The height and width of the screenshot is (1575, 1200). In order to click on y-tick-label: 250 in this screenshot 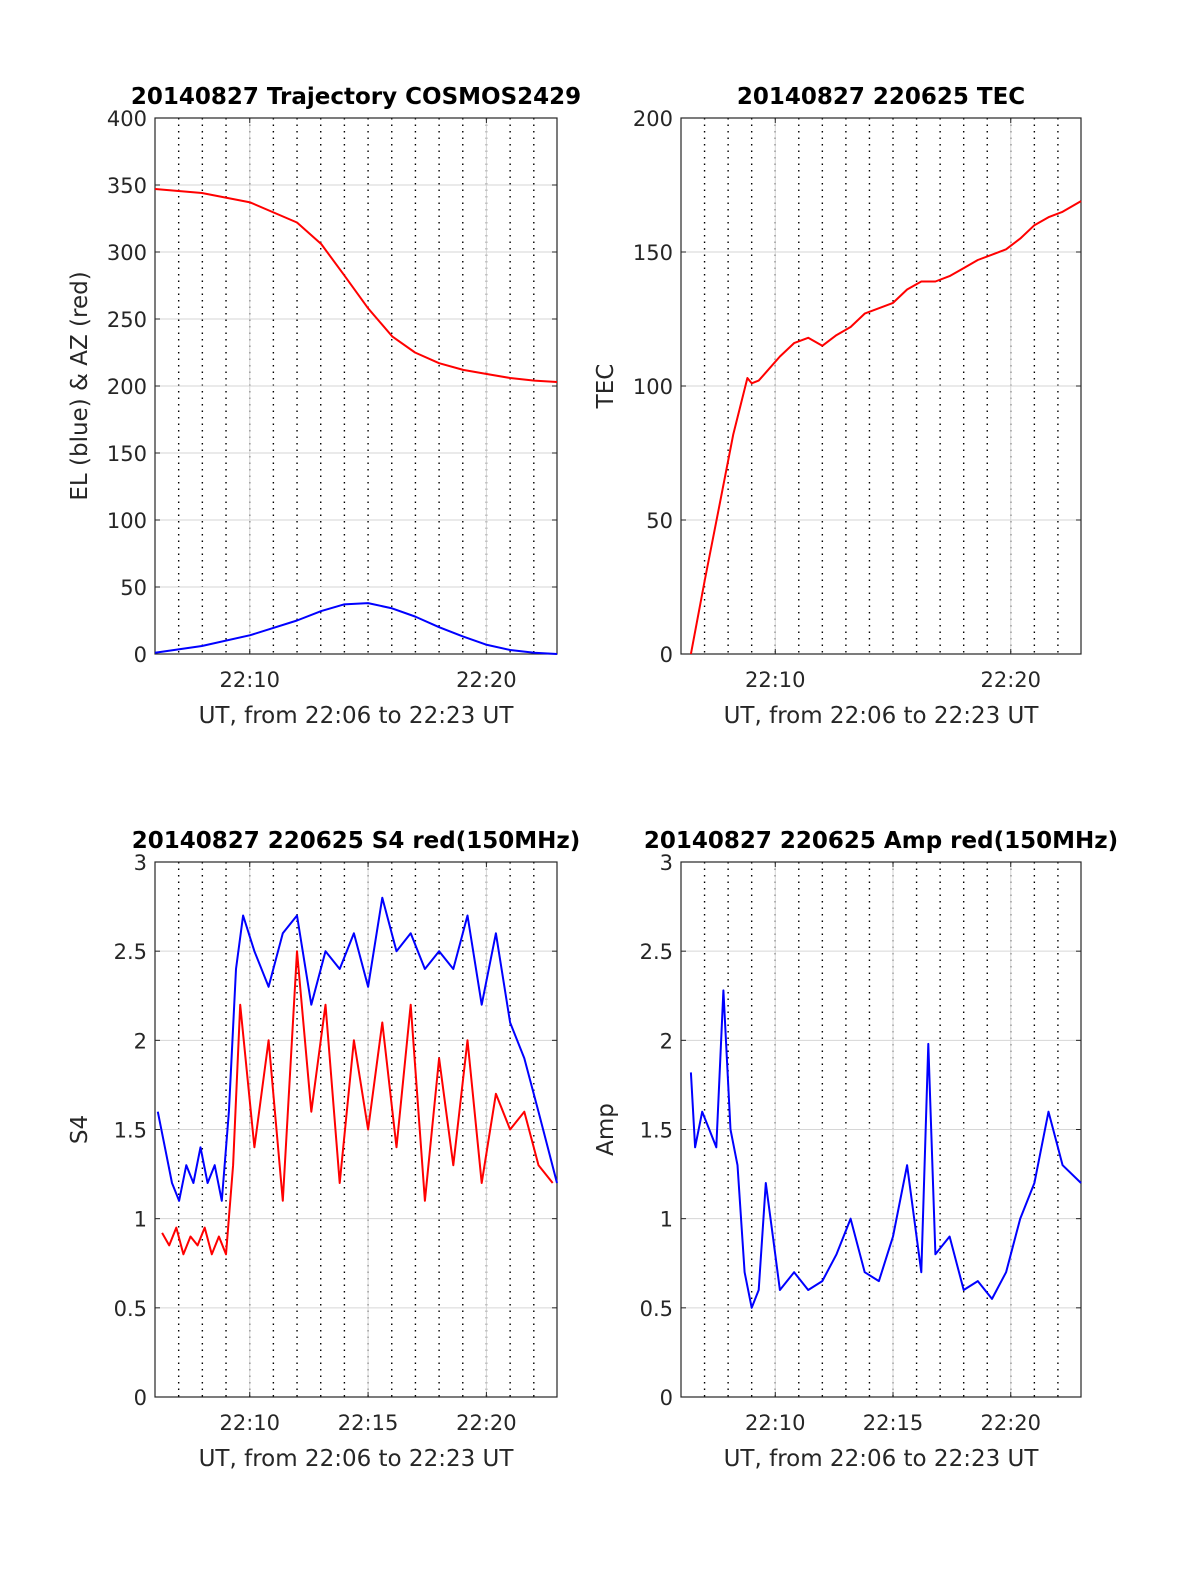, I will do `click(127, 320)`.